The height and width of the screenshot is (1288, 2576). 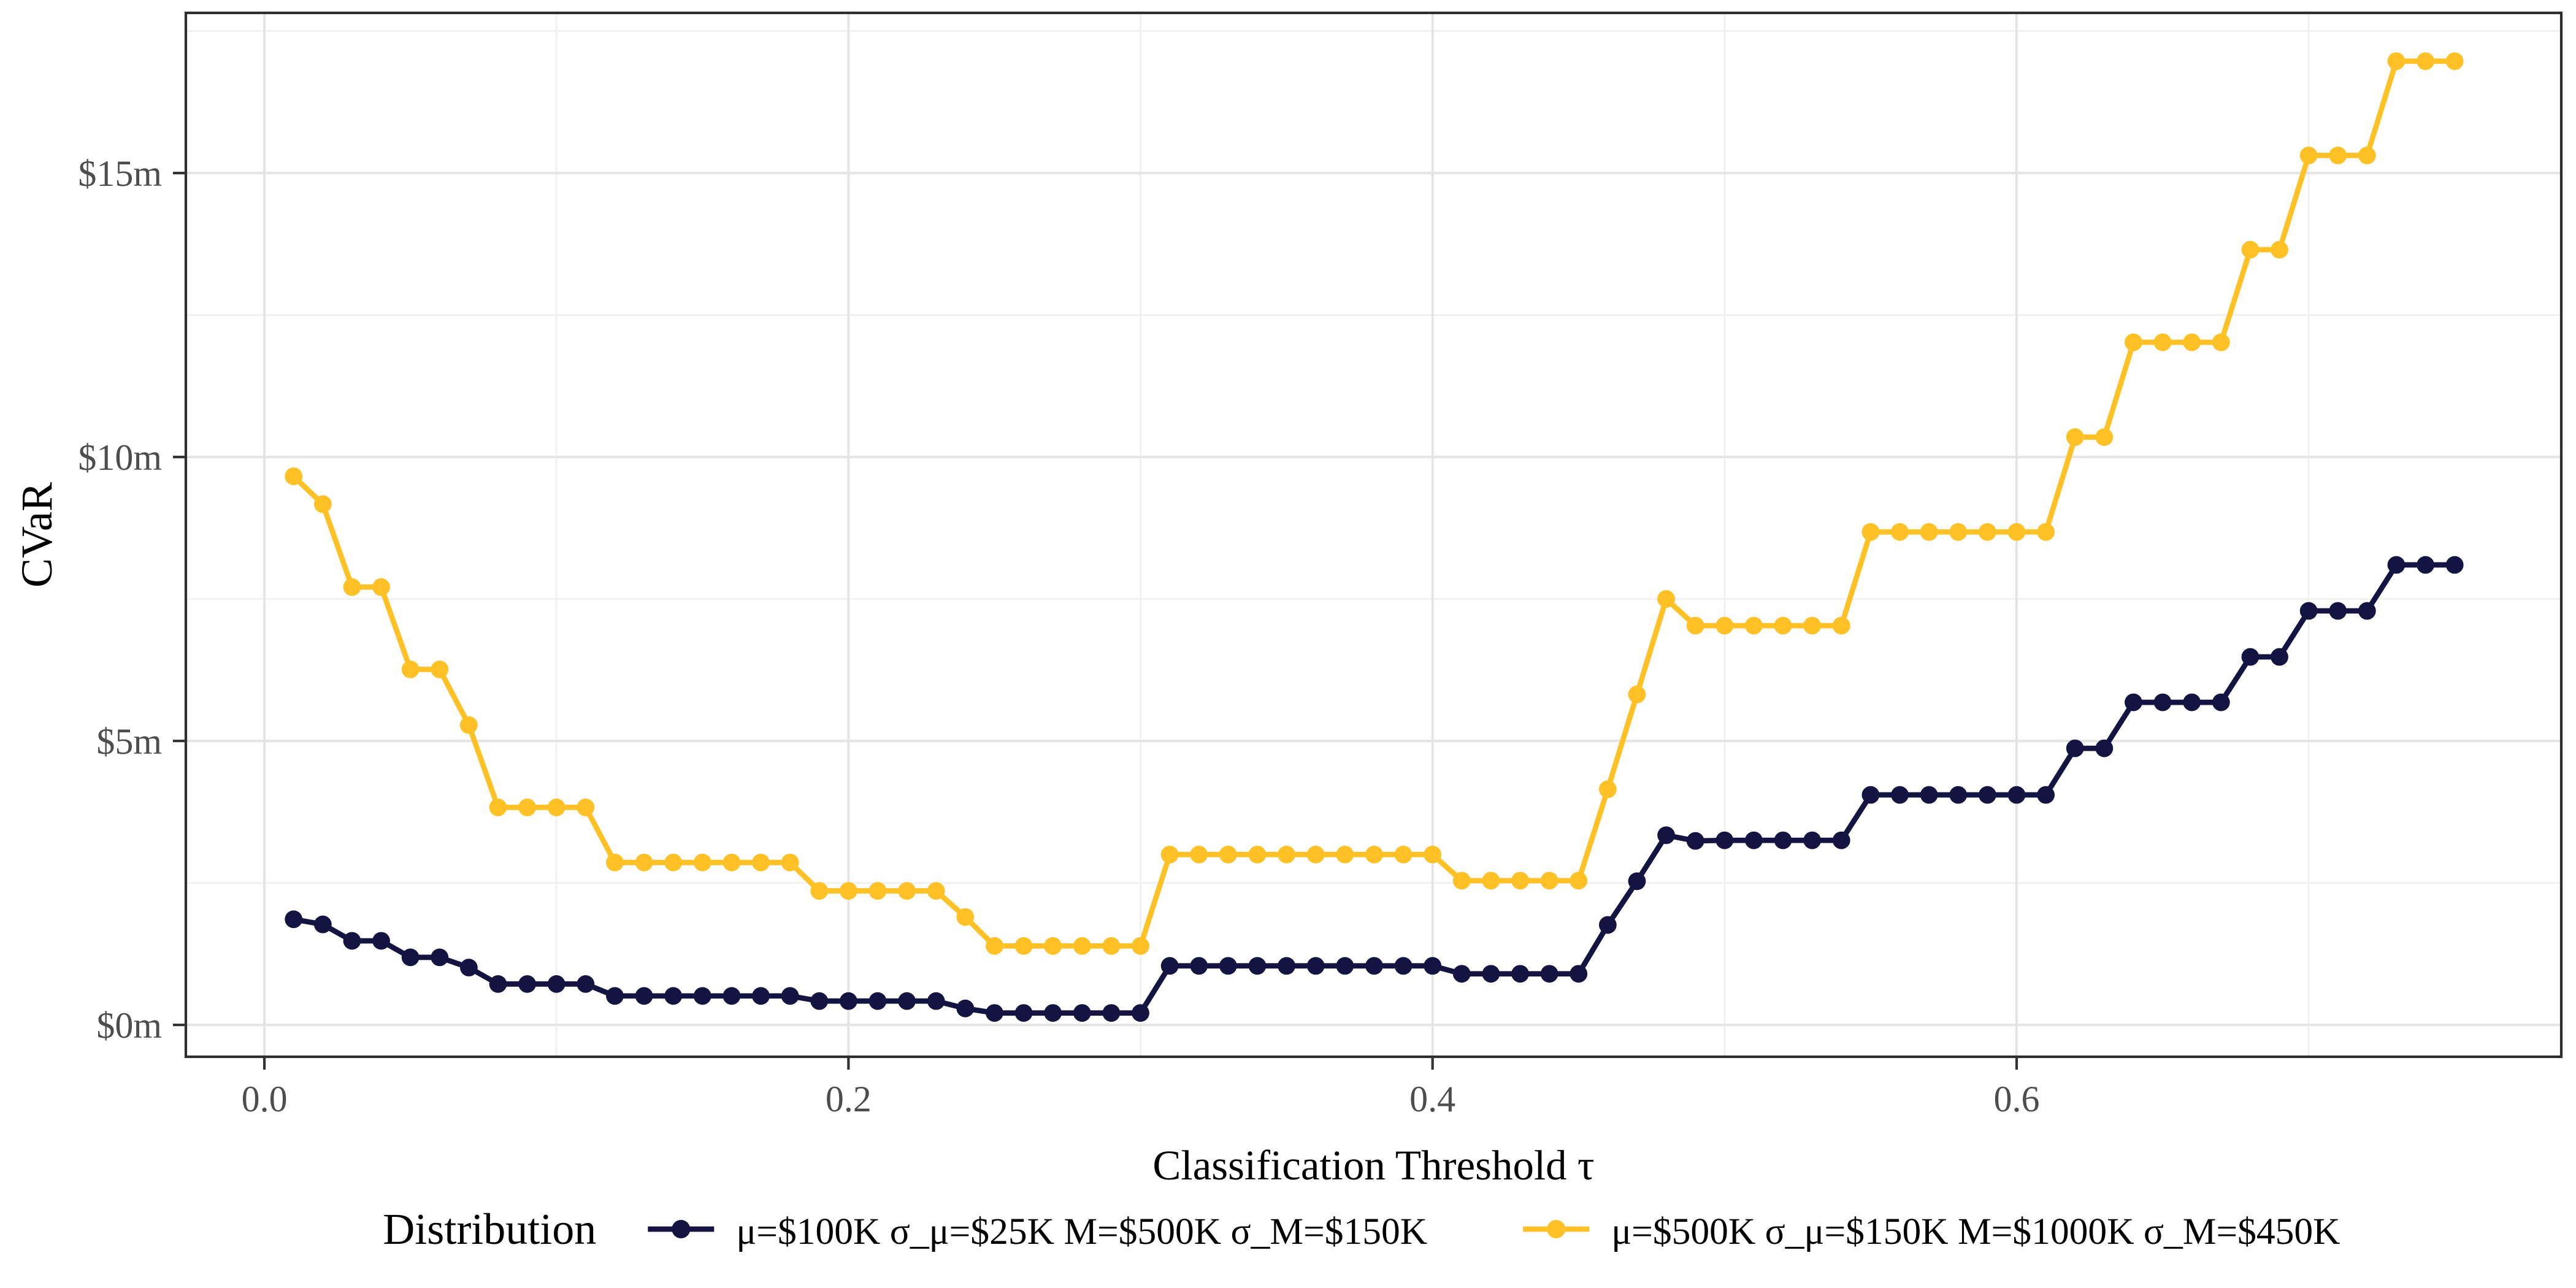 I want to click on y-tick-label: $0m, so click(x=129, y=1025).